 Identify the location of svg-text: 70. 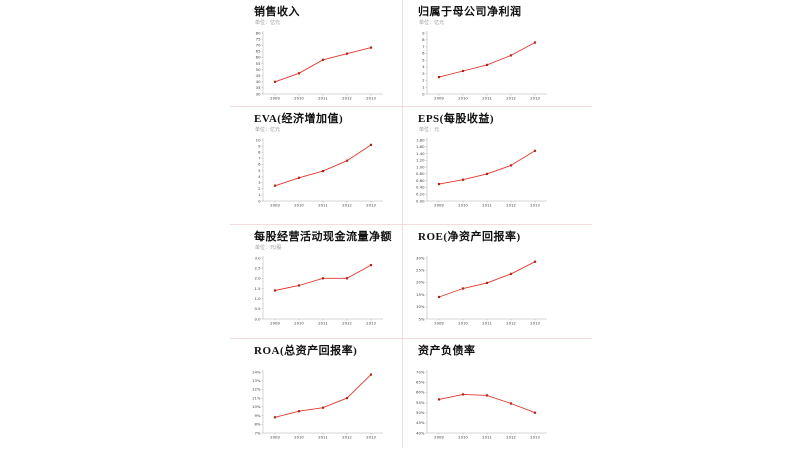
(258, 45).